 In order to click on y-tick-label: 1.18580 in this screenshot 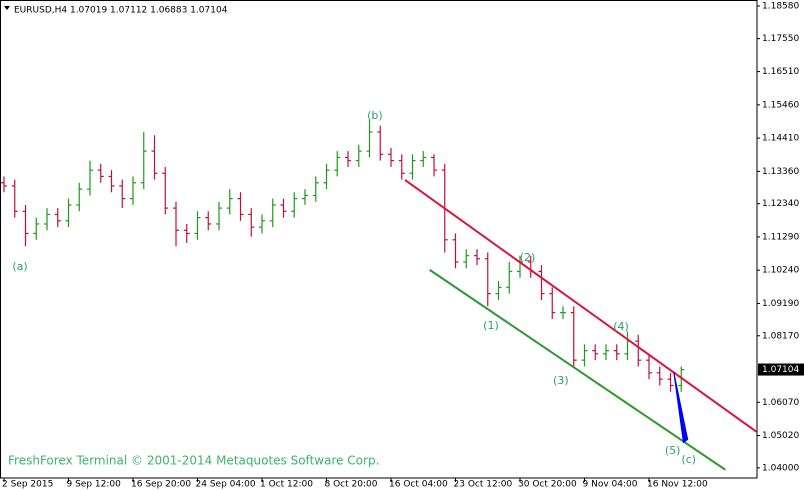, I will do `click(780, 7)`.